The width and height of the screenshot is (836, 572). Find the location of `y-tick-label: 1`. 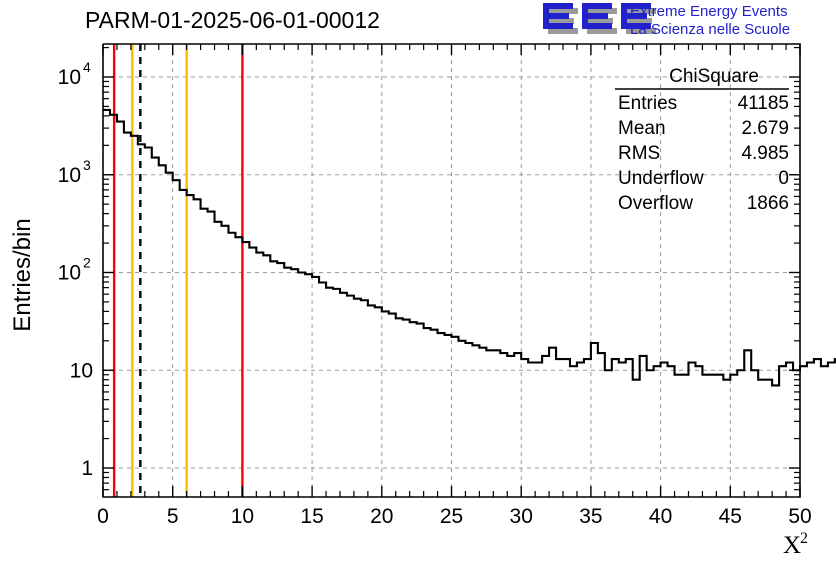

y-tick-label: 1 is located at coordinates (87, 468).